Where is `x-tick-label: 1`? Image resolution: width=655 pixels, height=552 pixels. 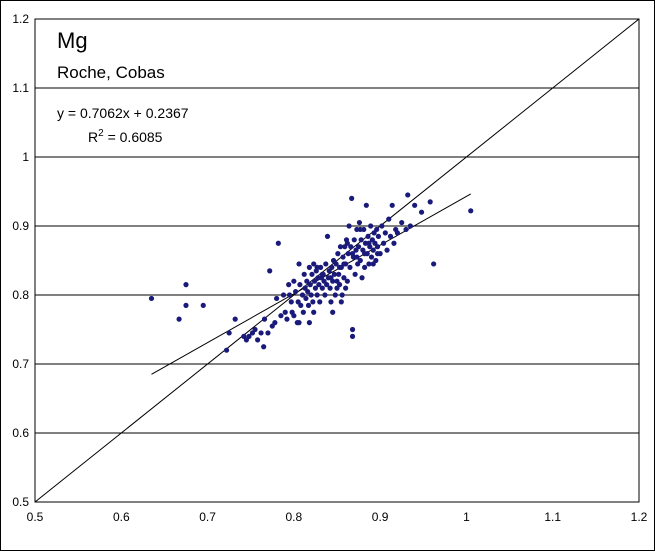 x-tick-label: 1 is located at coordinates (466, 517).